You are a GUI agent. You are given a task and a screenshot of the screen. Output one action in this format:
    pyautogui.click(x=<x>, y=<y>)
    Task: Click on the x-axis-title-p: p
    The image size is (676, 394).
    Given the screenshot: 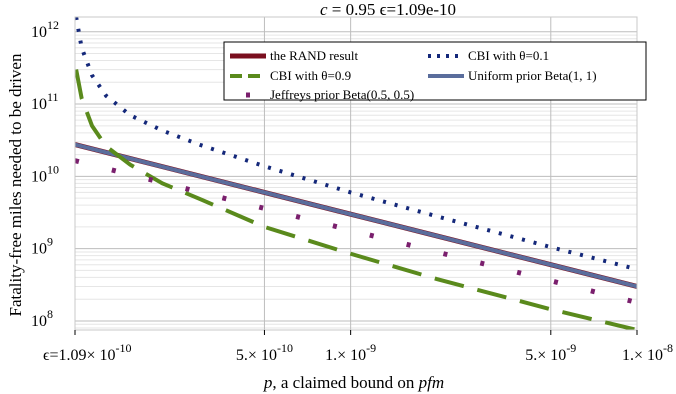 What is the action you would take?
    pyautogui.click(x=268, y=382)
    